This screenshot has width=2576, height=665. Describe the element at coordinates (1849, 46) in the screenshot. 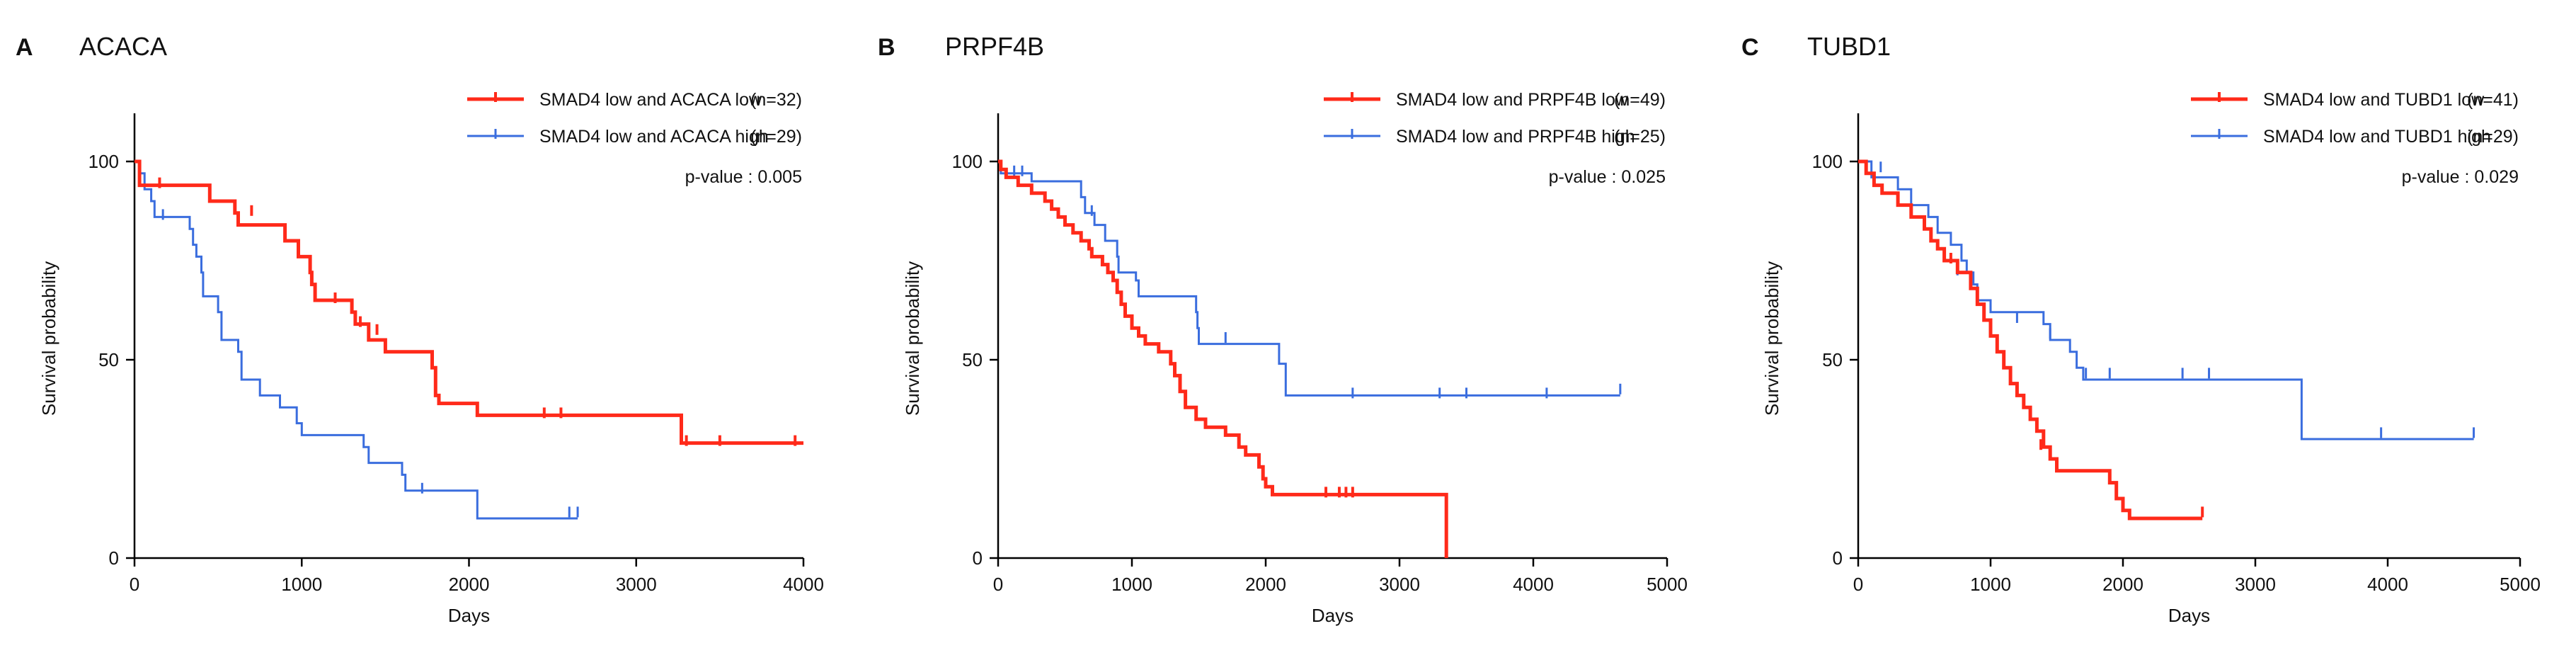

I see `panel-title: TUBD1` at that location.